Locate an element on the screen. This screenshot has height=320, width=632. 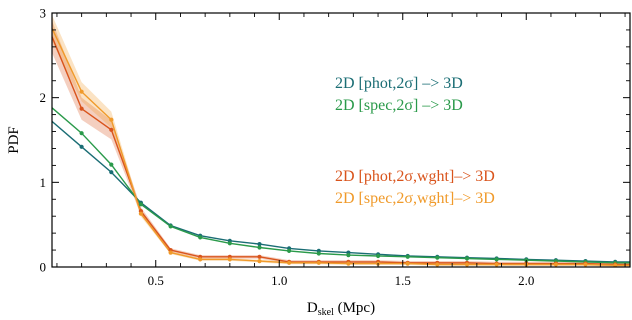
y-axis-label: PDF is located at coordinates (14, 140).